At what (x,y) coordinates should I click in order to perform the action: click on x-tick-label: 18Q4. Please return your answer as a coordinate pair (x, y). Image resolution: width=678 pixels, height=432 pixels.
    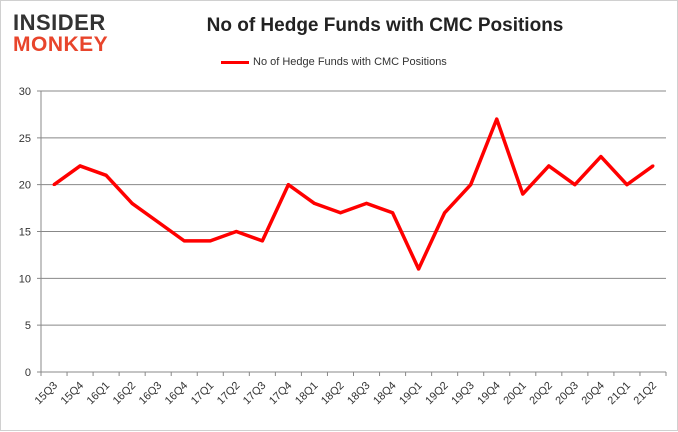
    Looking at the image, I should click on (385, 394).